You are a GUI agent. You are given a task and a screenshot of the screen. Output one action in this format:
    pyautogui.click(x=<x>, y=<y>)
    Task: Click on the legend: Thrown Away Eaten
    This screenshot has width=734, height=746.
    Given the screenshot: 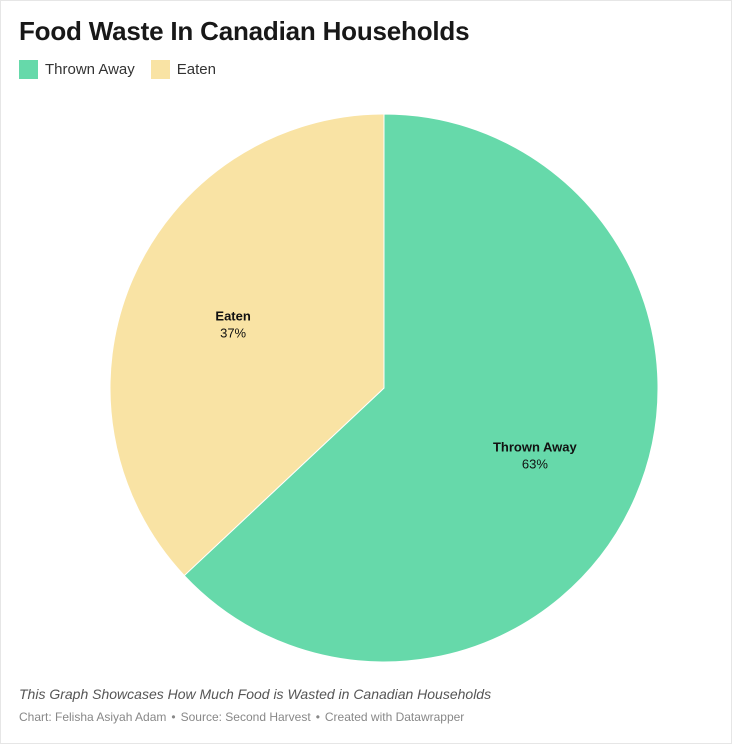 What is the action you would take?
    pyautogui.click(x=125, y=69)
    